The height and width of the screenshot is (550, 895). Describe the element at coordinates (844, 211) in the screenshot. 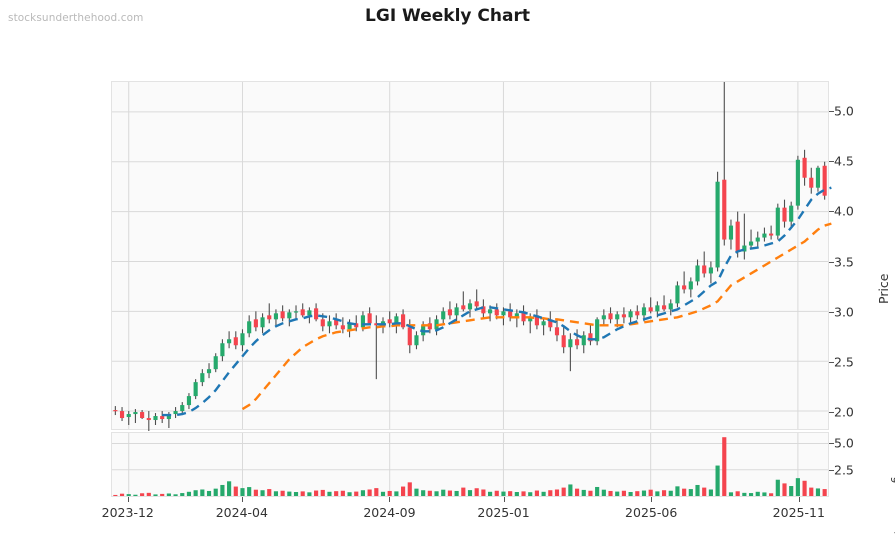

I see `price-ytick-label: 4.0` at that location.